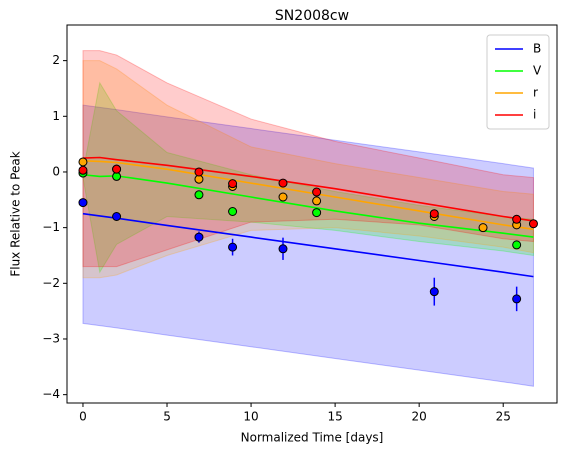 This screenshot has height=455, width=565. I want to click on y-tick-label: −4, so click(51, 394).